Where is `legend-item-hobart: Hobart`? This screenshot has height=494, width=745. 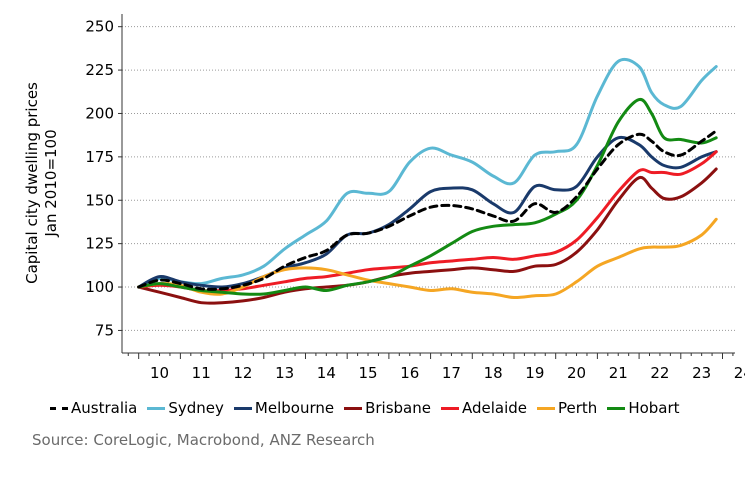
legend-item-hobart: Hobart is located at coordinates (643, 408).